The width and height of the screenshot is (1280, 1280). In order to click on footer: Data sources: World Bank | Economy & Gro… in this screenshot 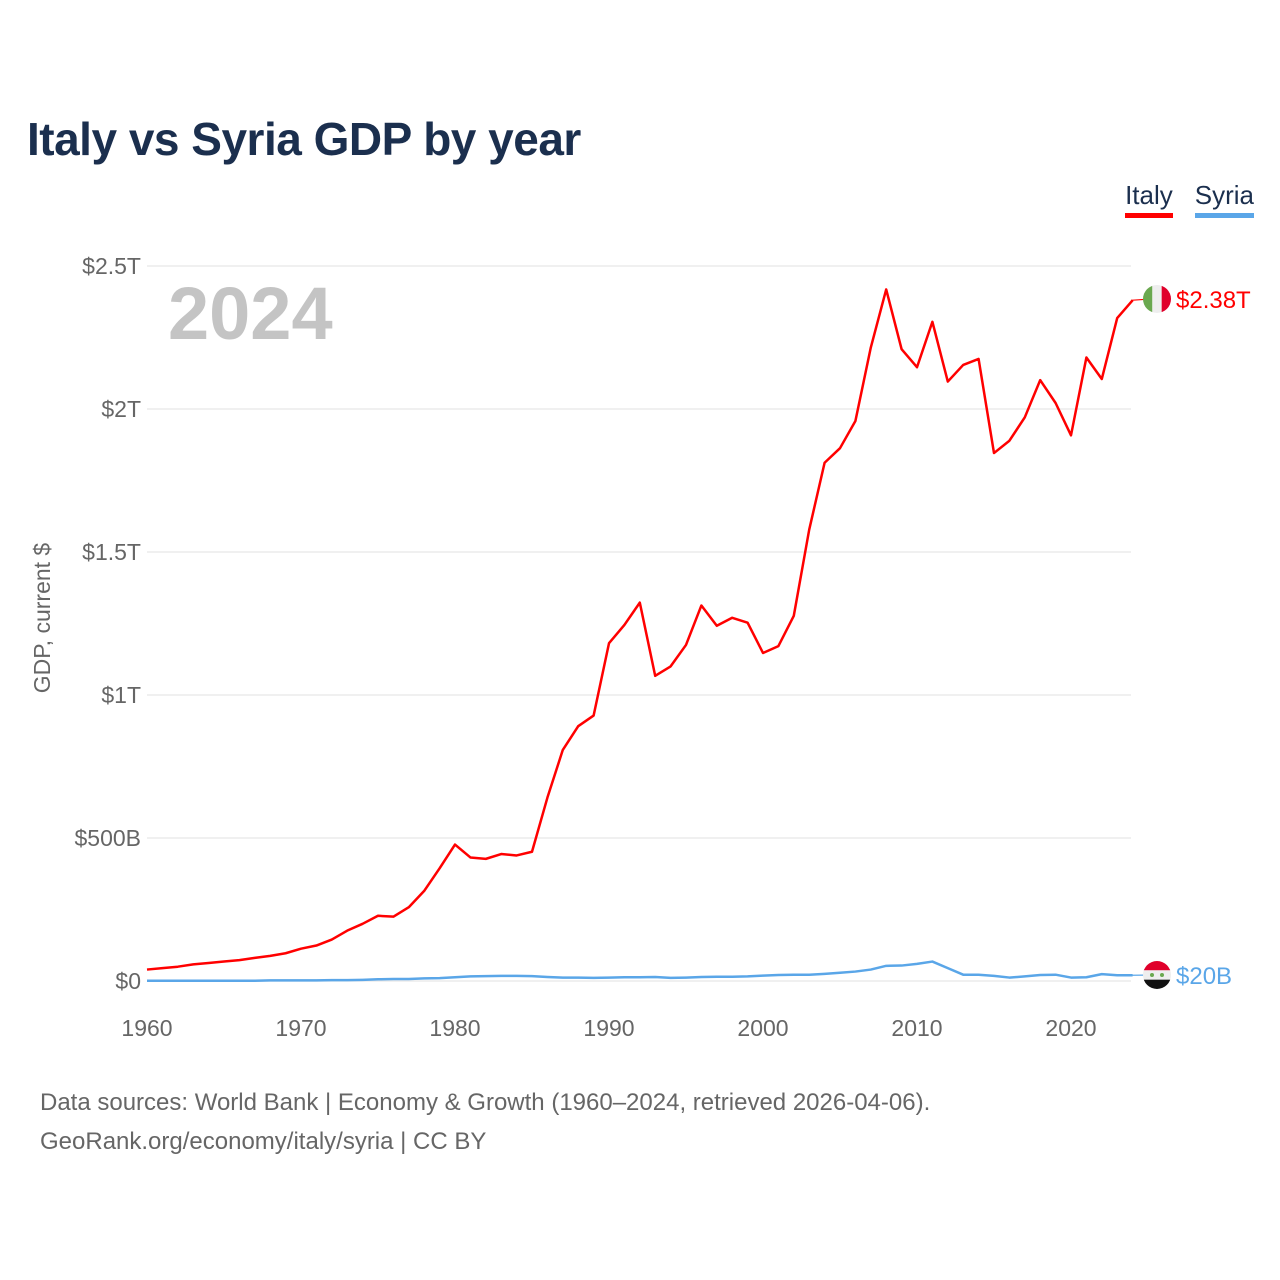, I will do `click(485, 1122)`.